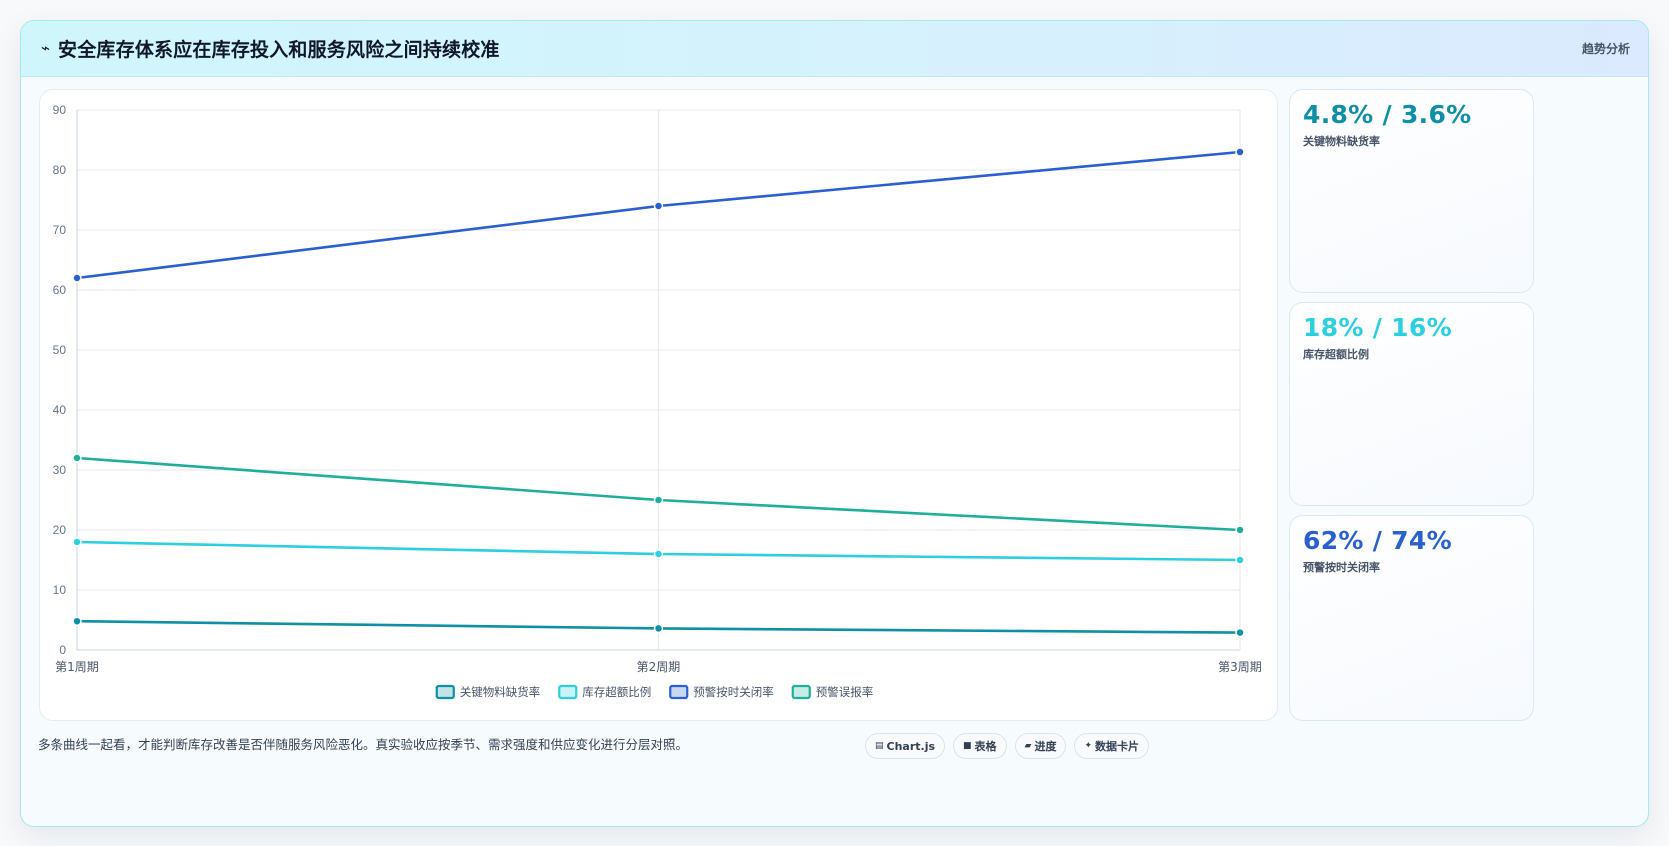 The height and width of the screenshot is (846, 1669). Describe the element at coordinates (500, 692) in the screenshot. I see `legend-label: 关键物料缺货率` at that location.